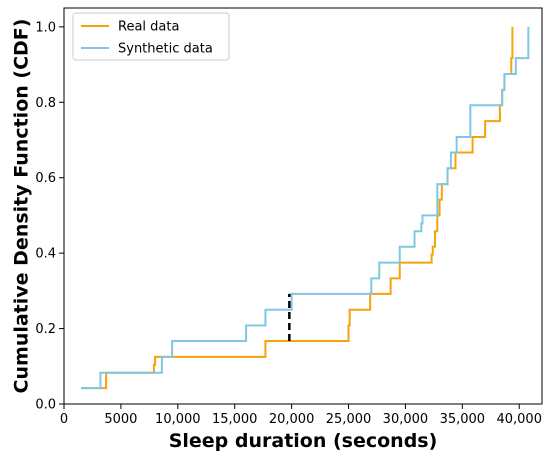 This screenshot has width=550, height=457. I want to click on x-tick-label: 15,000, so click(235, 419).